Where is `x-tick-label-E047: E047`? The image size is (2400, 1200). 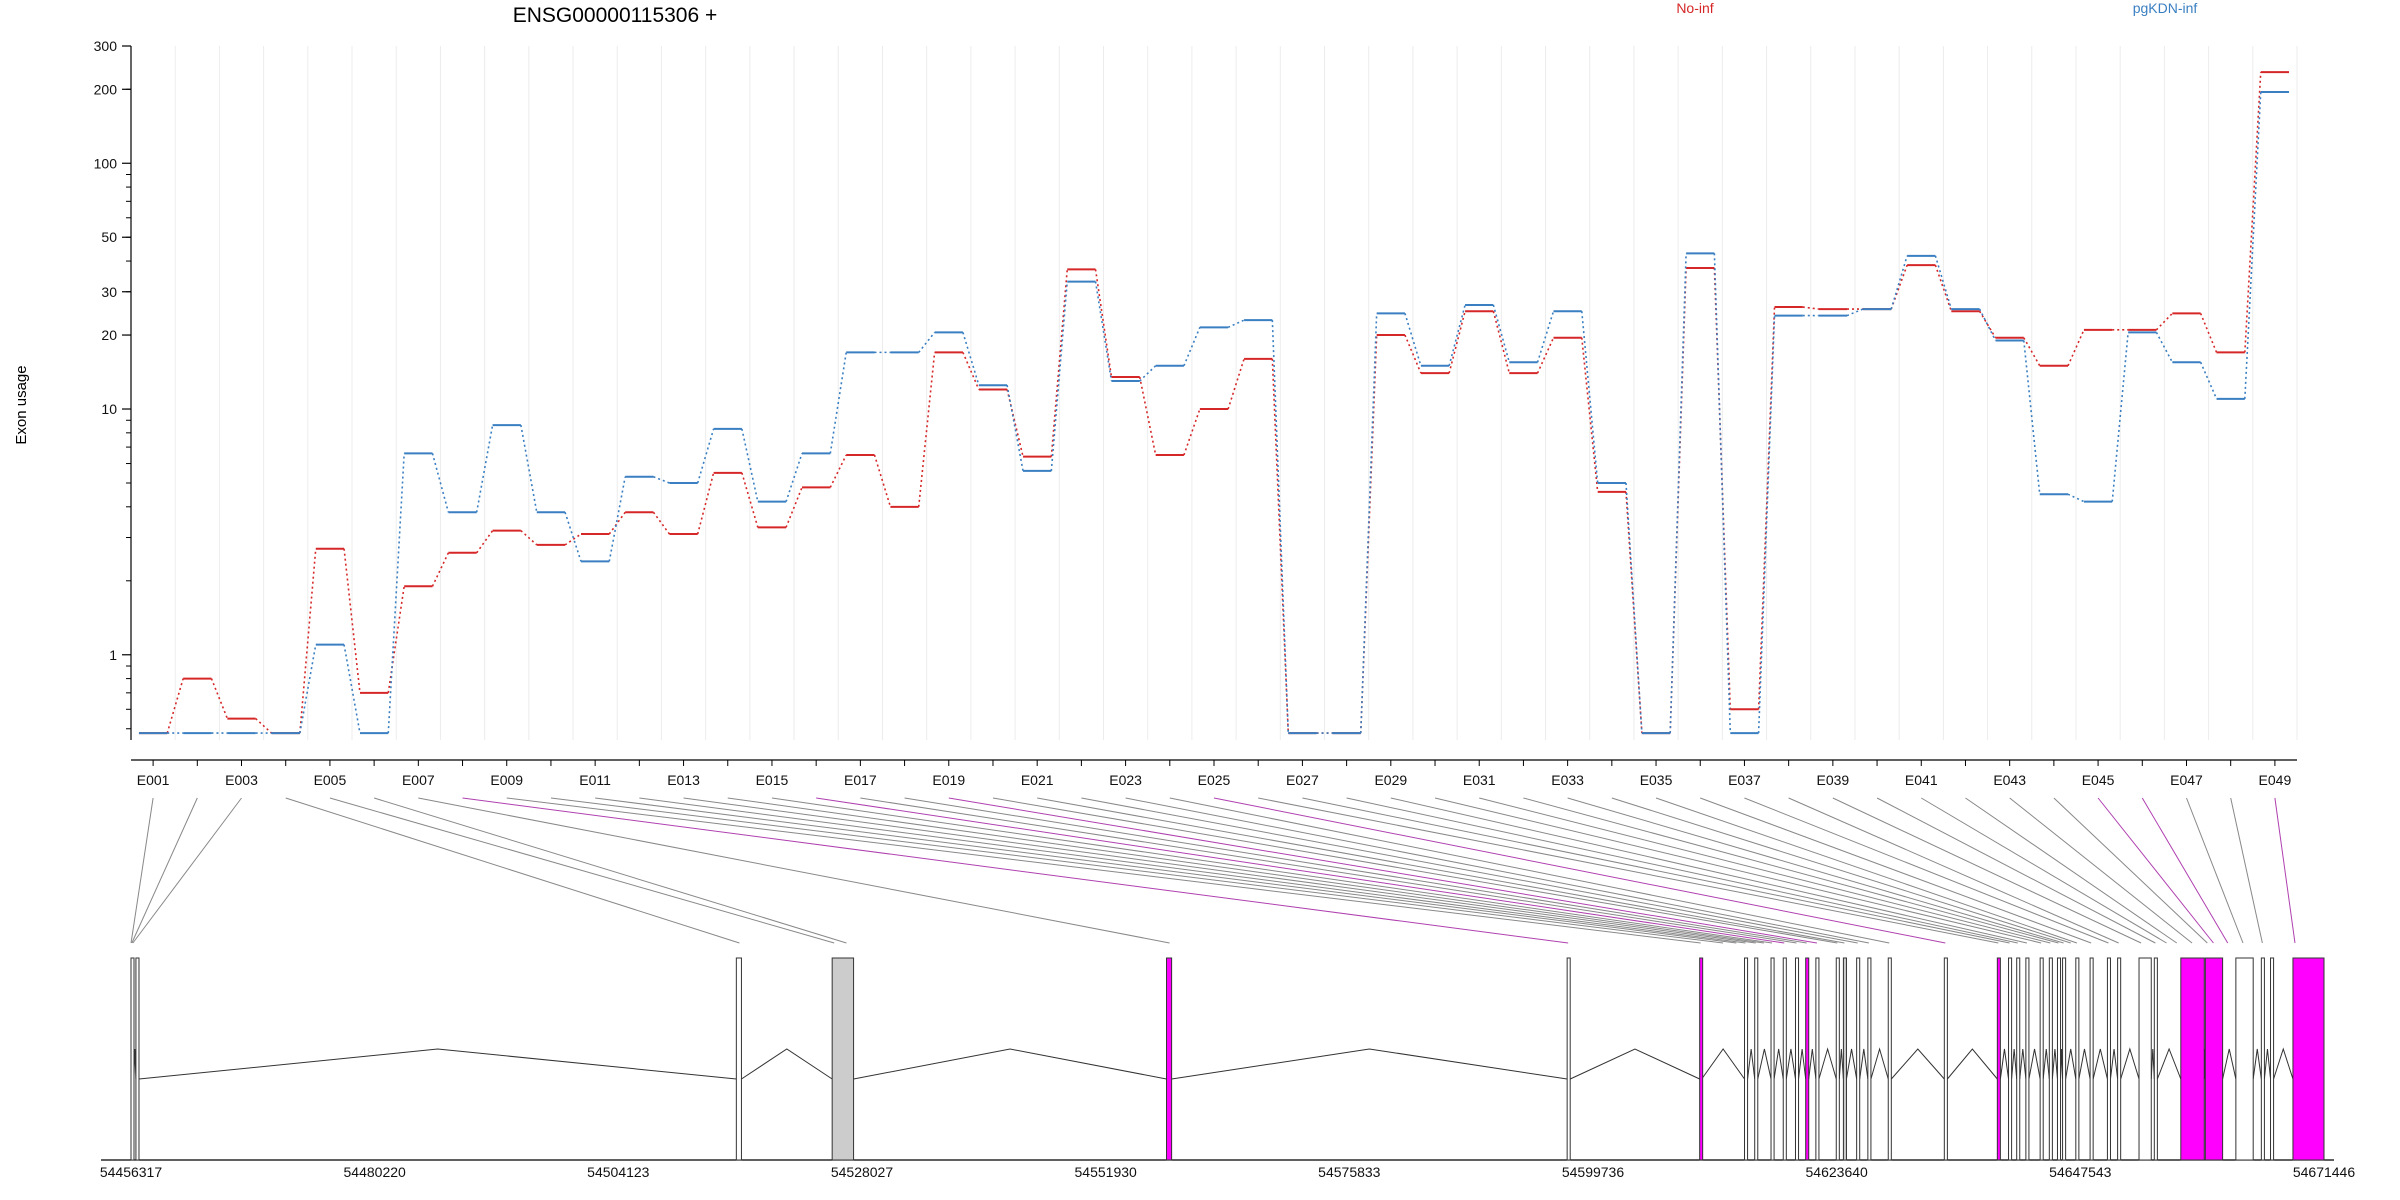 x-tick-label-E047: E047 is located at coordinates (2186, 780).